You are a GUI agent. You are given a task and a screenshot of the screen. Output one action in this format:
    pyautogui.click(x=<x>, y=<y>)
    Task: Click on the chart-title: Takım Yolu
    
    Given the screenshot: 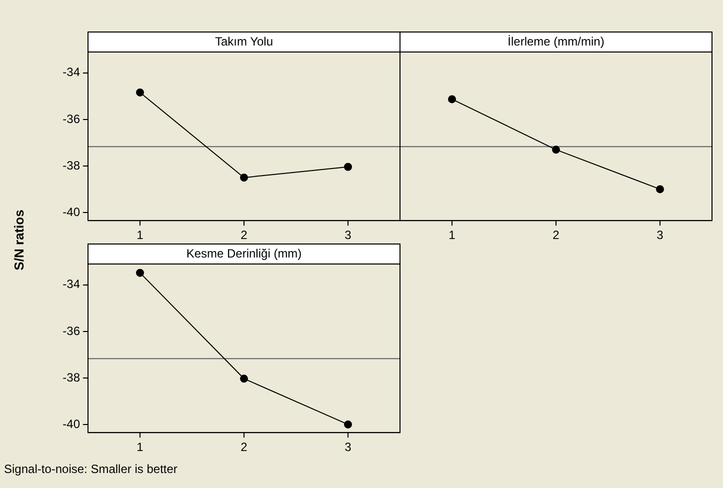 What is the action you would take?
    pyautogui.click(x=244, y=41)
    